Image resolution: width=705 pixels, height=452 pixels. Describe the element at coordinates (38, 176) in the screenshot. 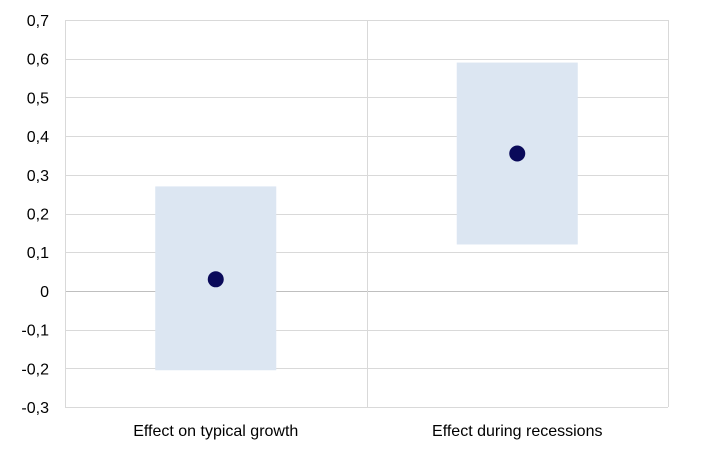

I see `y-tick-label: 0,3` at that location.